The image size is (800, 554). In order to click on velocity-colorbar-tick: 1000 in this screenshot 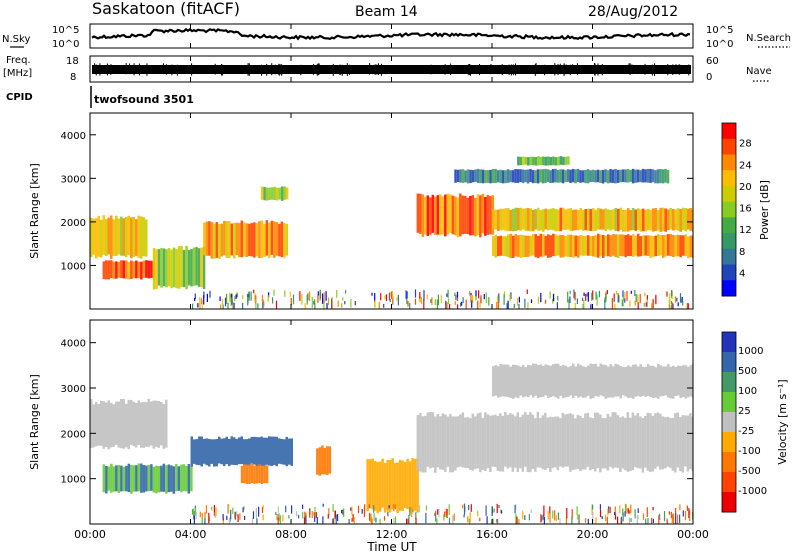, I will do `click(750, 351)`.